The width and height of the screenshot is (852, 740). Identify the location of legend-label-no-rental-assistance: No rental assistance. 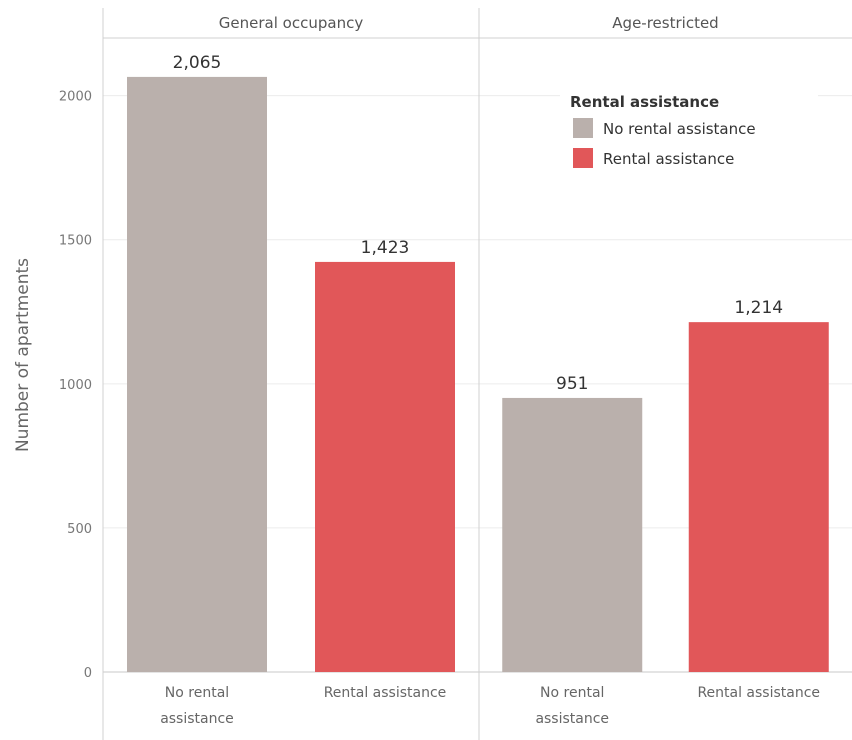
(679, 129).